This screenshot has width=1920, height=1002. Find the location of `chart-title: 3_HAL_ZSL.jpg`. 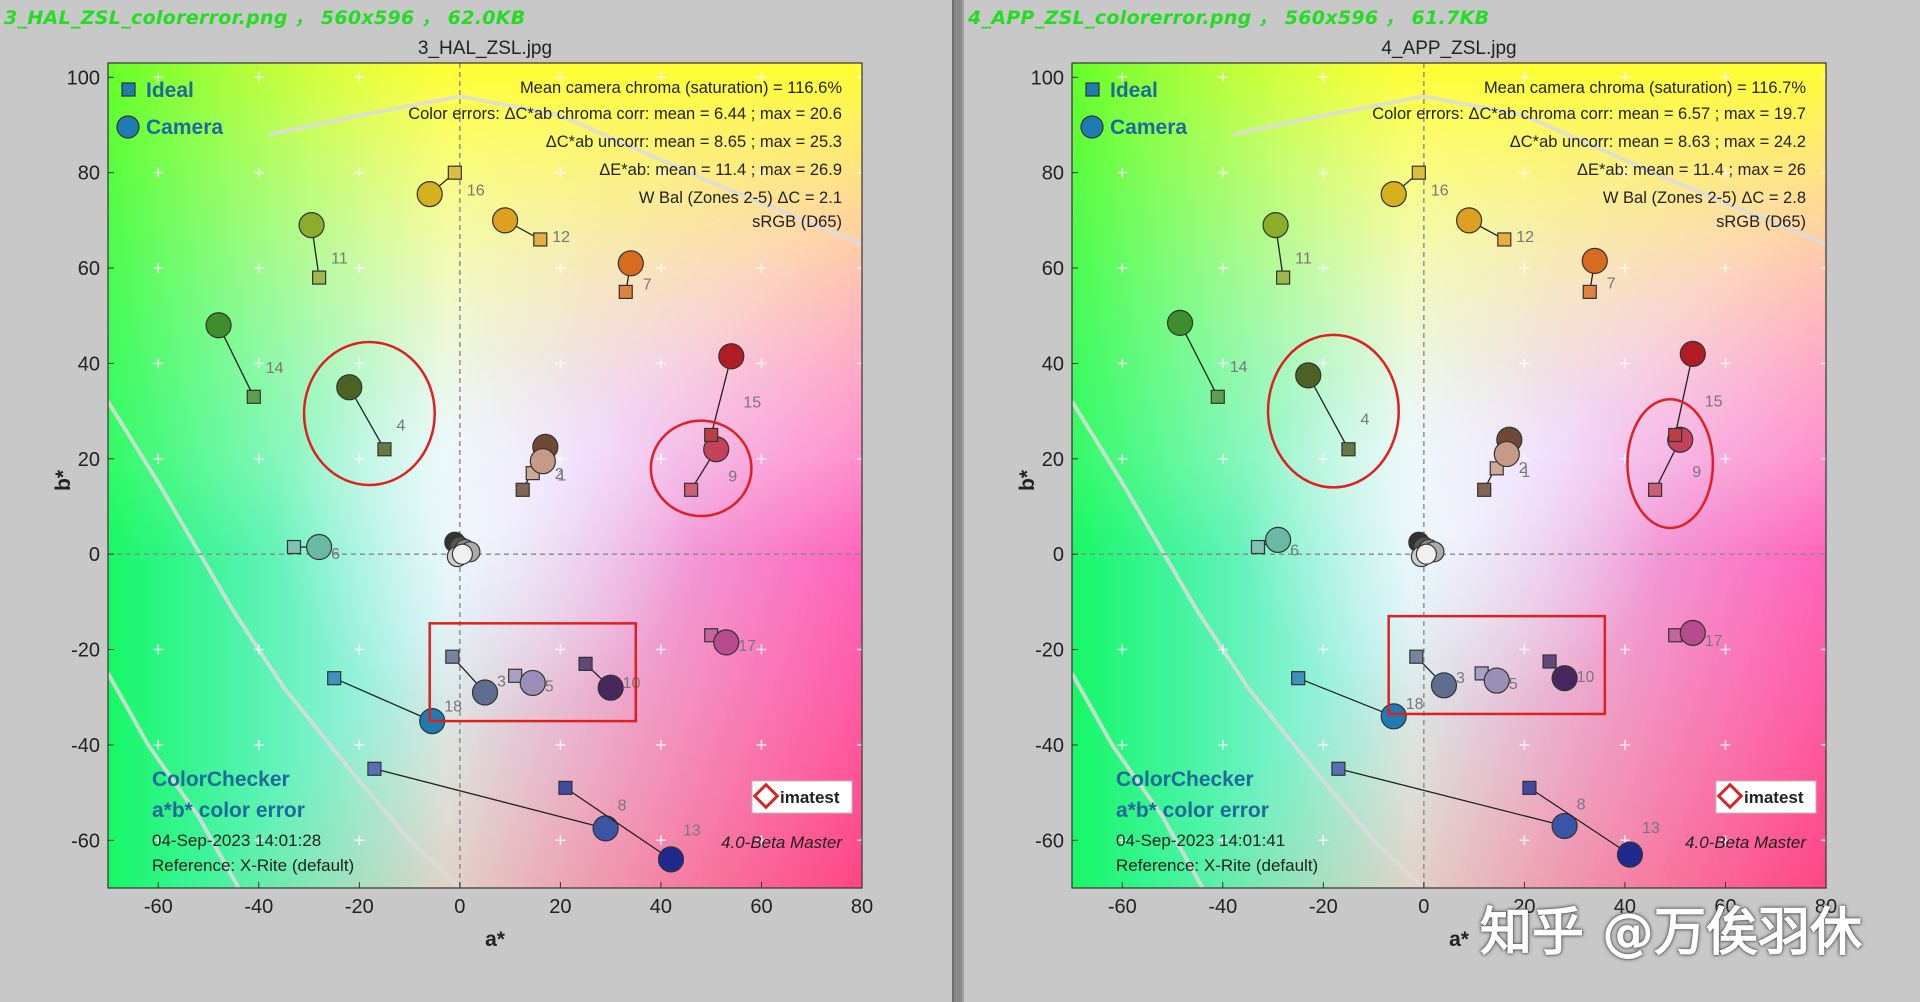

chart-title: 3_HAL_ZSL.jpg is located at coordinates (485, 48).